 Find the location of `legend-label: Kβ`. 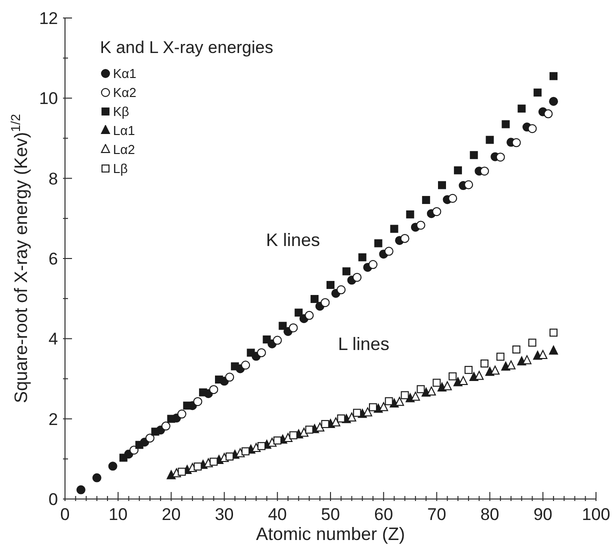

legend-label: Kβ is located at coordinates (121, 111).